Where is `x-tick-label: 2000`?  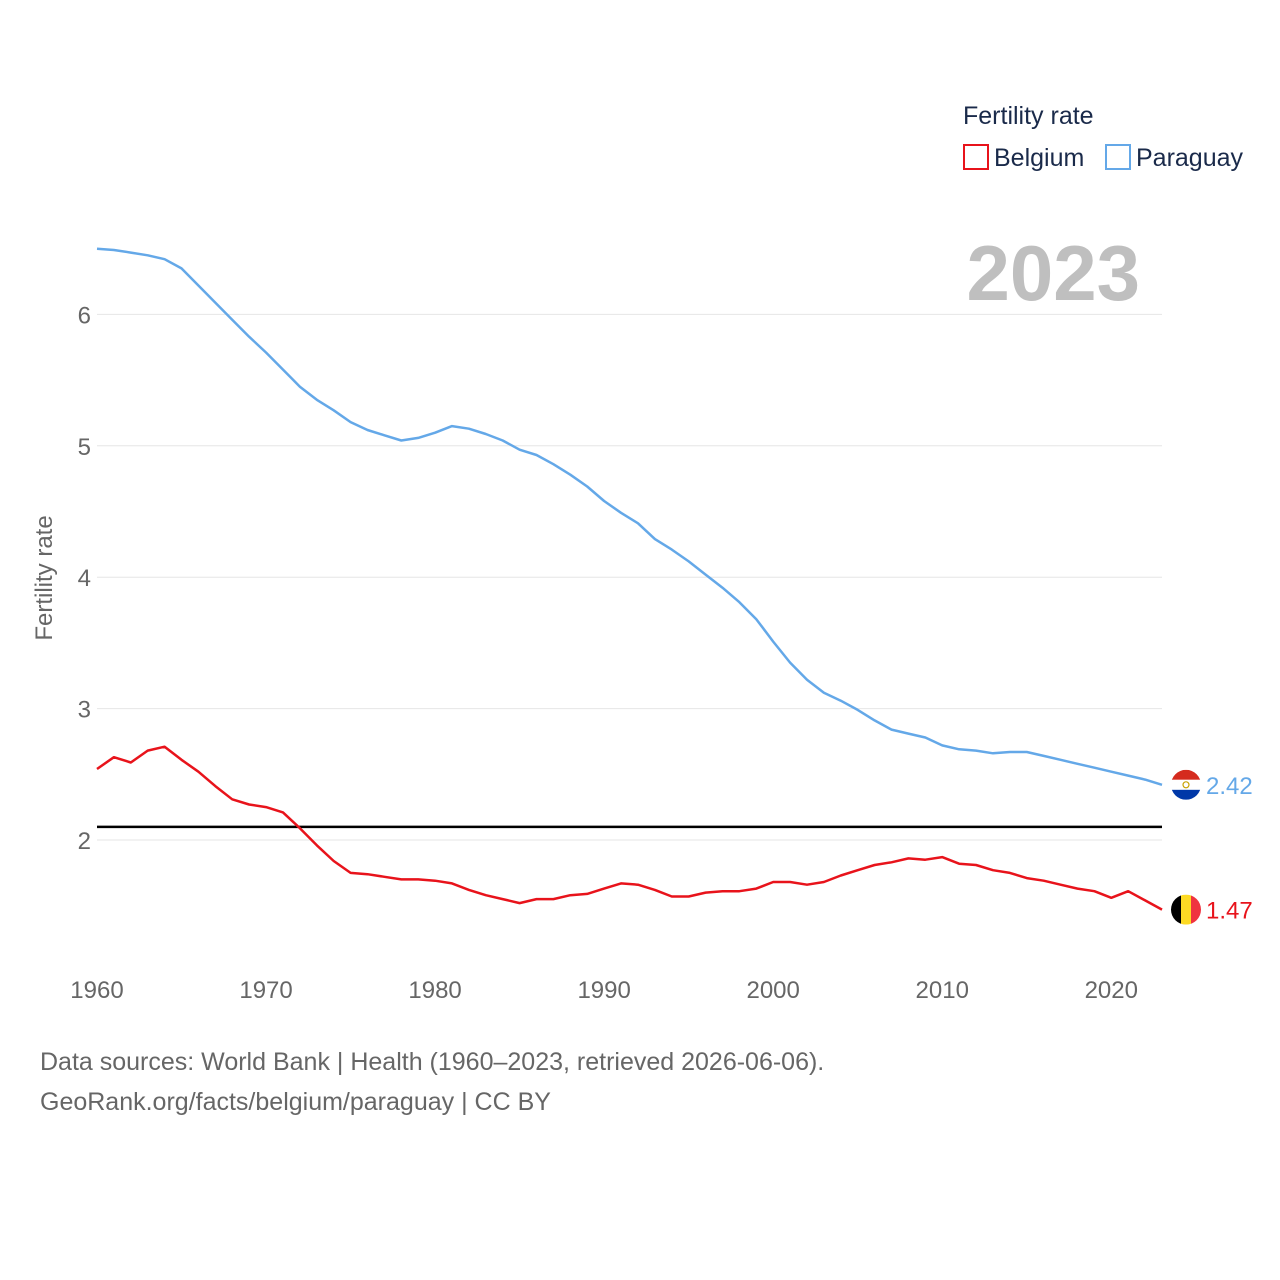
x-tick-label: 2000 is located at coordinates (772, 990).